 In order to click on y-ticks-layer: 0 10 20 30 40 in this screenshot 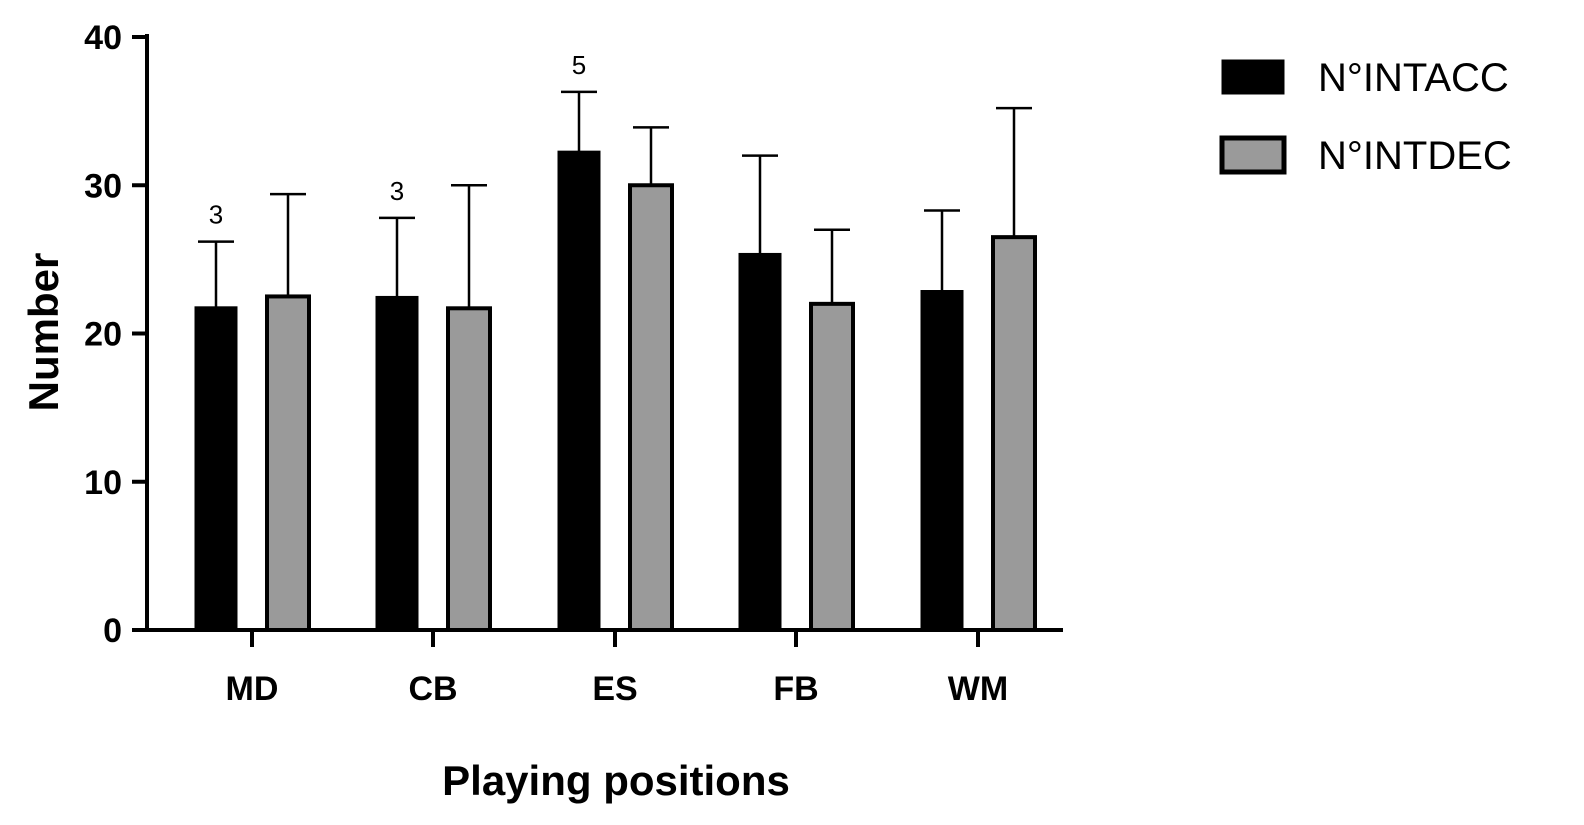, I will do `click(115, 334)`.